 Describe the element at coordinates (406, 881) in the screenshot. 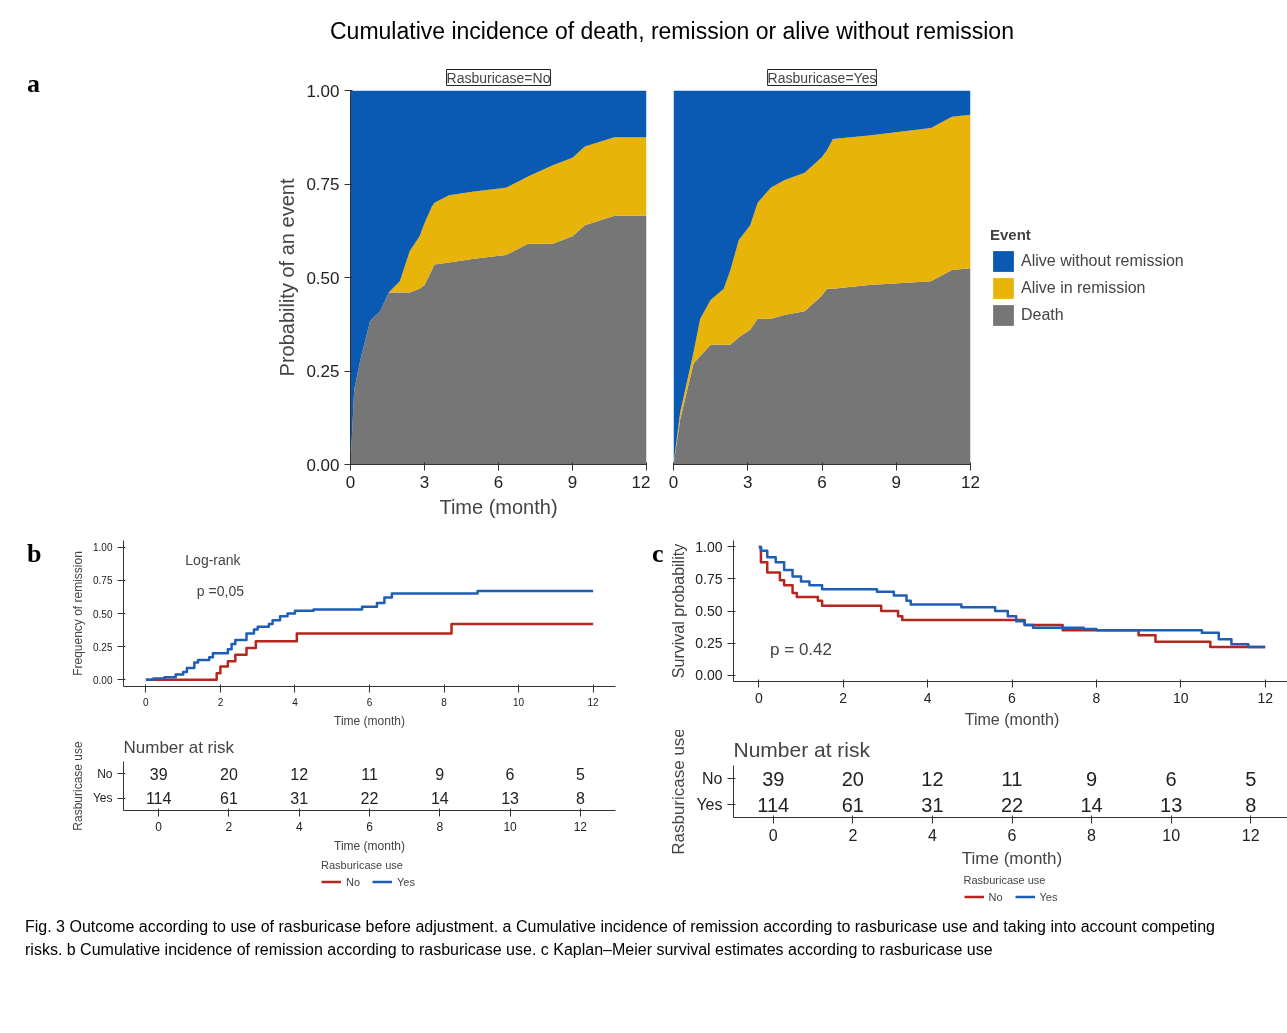

I see `legend-label: Yes` at that location.